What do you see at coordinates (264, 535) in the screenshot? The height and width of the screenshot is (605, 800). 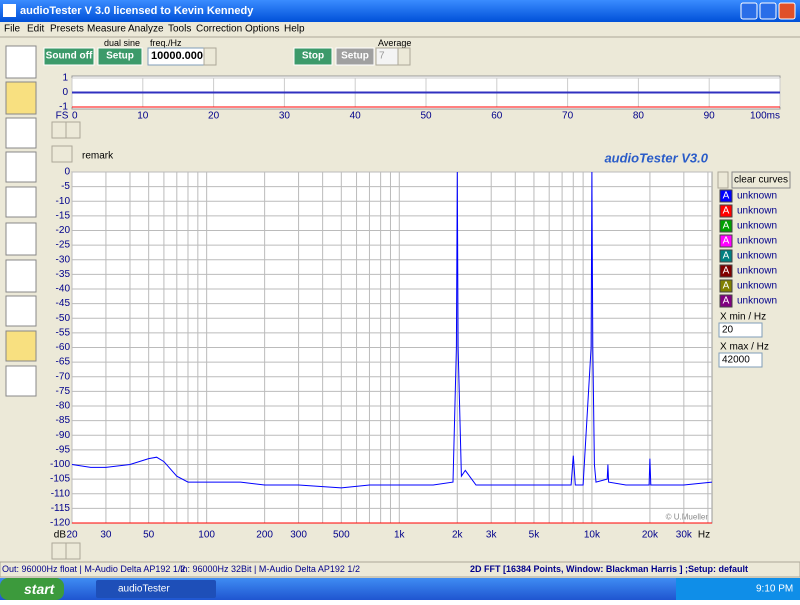 I see `x-tick-label: 200` at bounding box center [264, 535].